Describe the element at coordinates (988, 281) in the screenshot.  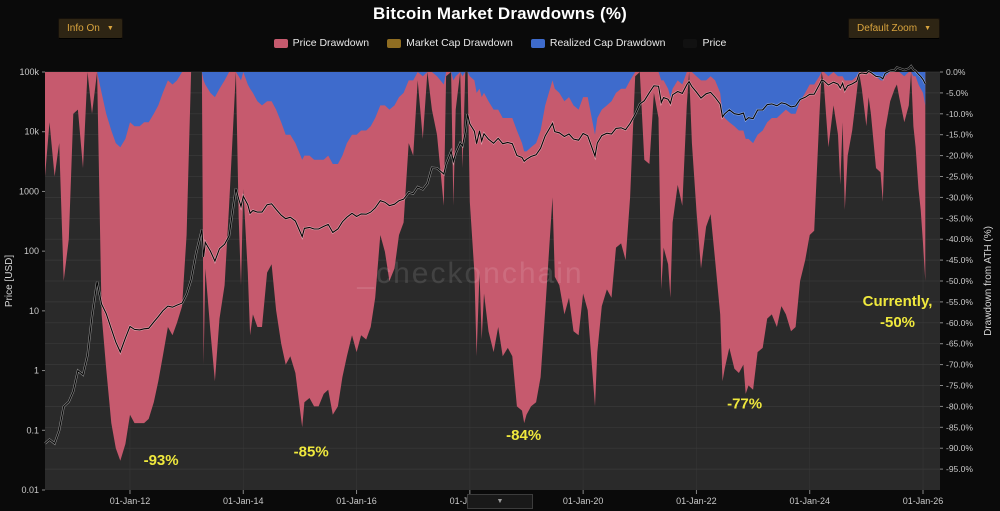
I see `y-right-axis-title: Drawdown from ATH (%)` at that location.